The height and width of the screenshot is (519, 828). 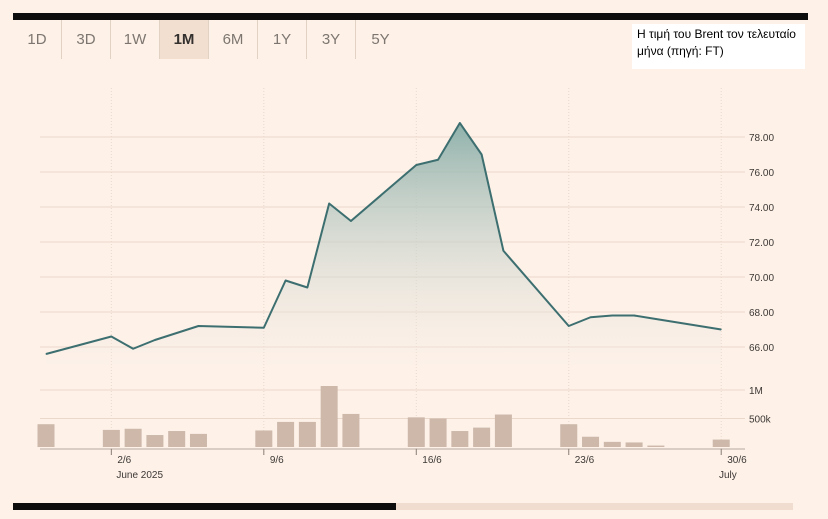 What do you see at coordinates (135, 39) in the screenshot?
I see `tab-1w: 1W` at bounding box center [135, 39].